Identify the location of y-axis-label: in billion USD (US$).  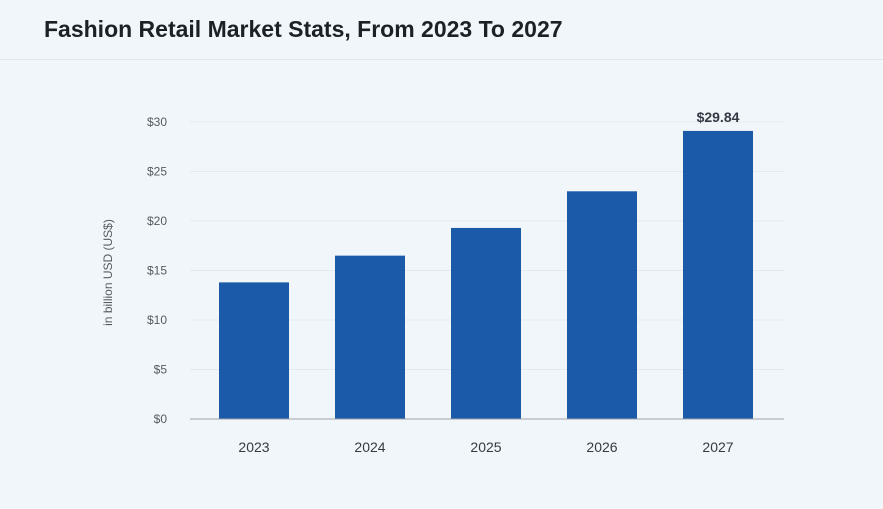
(108, 272).